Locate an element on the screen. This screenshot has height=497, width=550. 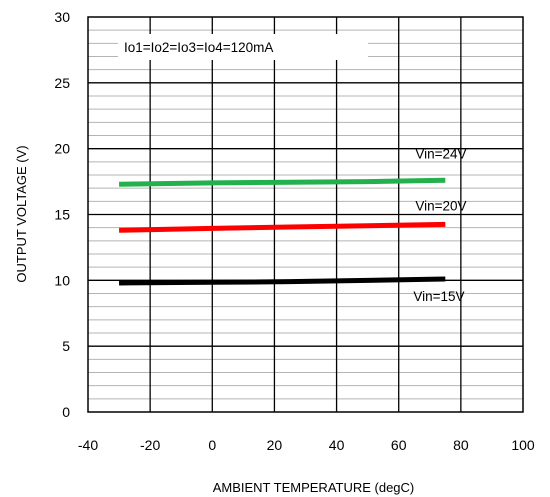
annotation-text: Io1=Io2=Io3=Io4=120mA is located at coordinates (198, 47).